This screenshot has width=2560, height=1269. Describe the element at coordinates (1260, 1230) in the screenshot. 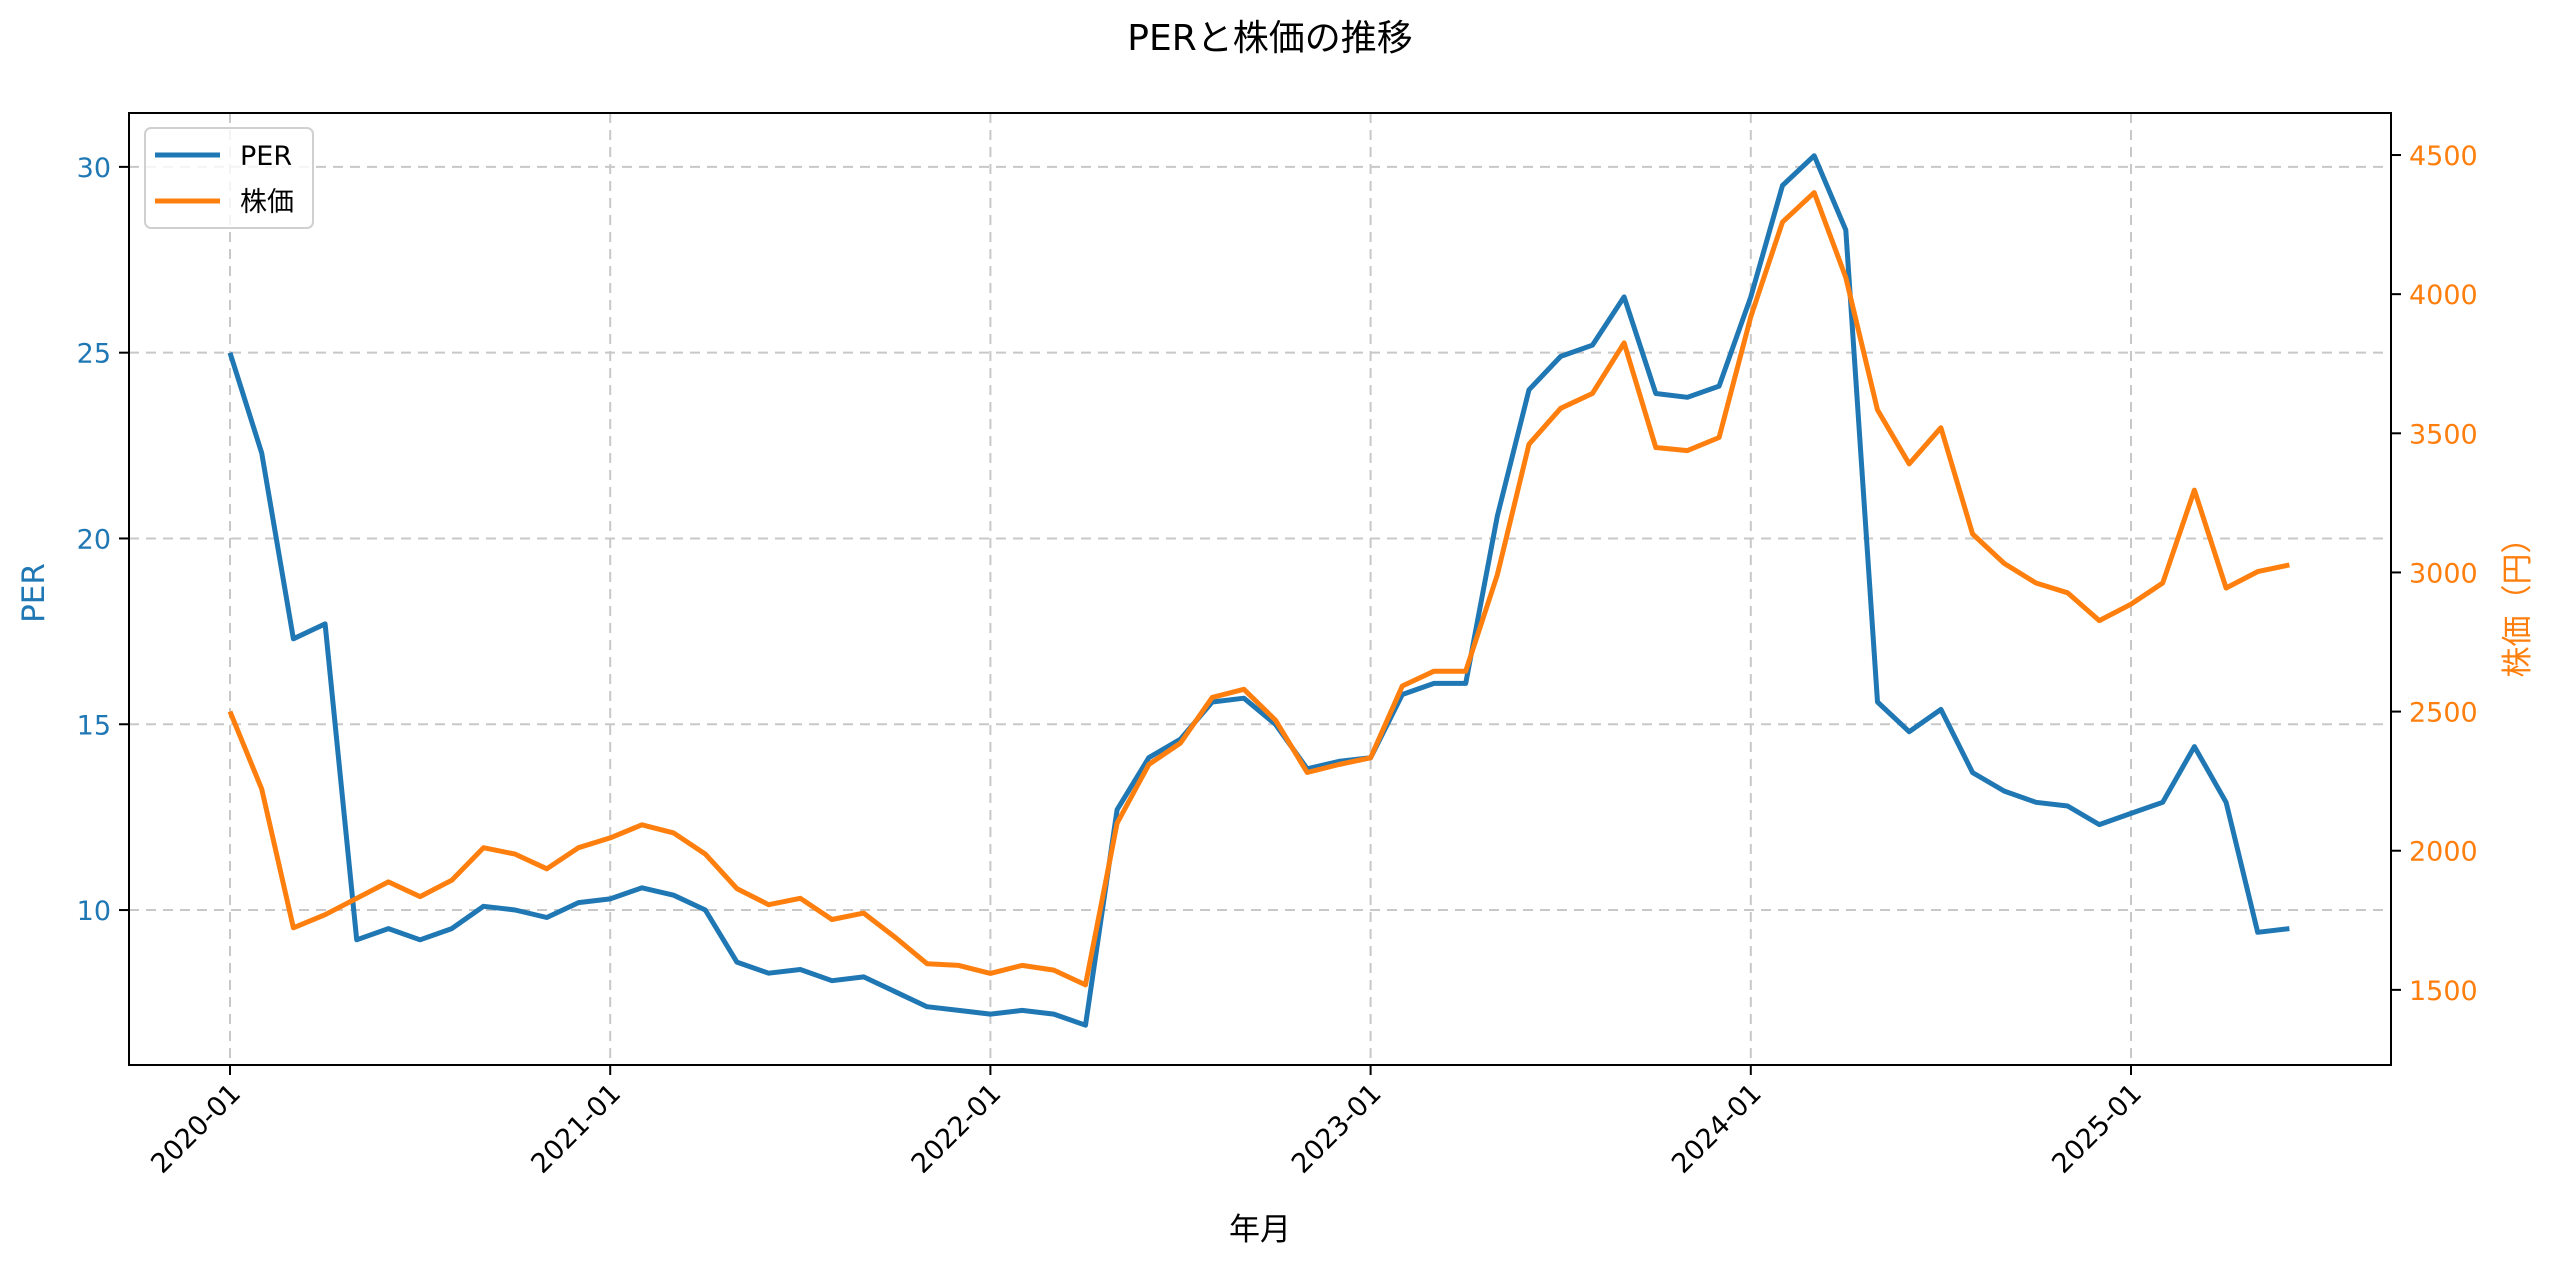

I see `x-axis-title: 年月` at that location.